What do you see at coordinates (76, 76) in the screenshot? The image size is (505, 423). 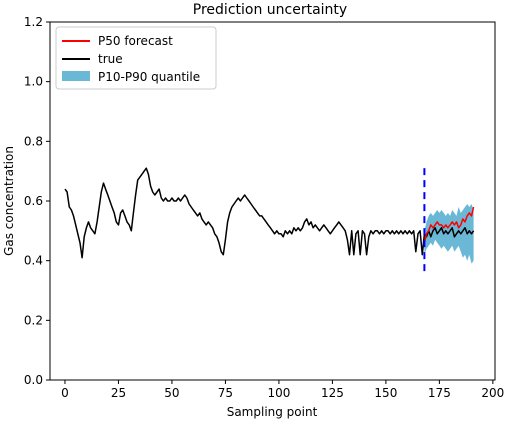 I see `legend-swatch-quantile` at bounding box center [76, 76].